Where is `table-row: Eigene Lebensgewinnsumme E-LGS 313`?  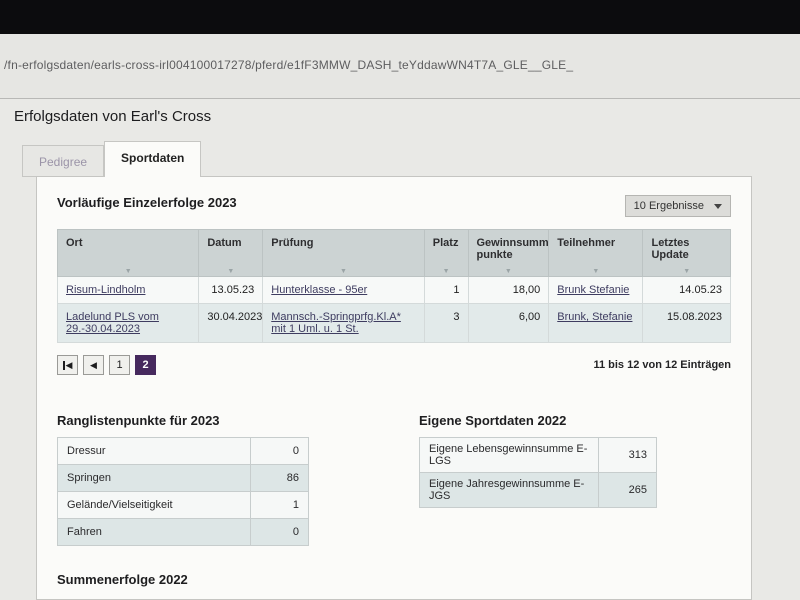 table-row: Eigene Lebensgewinnsumme E-LGS 313 is located at coordinates (538, 455).